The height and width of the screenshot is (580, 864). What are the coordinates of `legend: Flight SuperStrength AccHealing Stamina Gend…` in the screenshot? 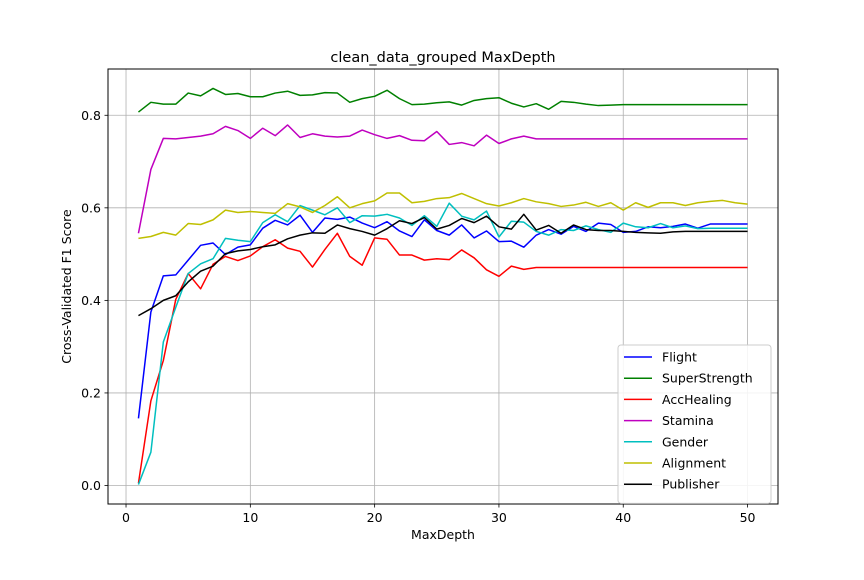 It's located at (694, 424).